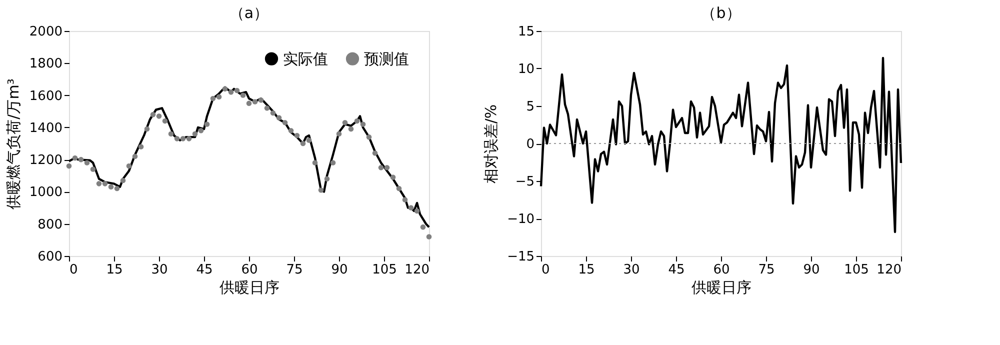 This screenshot has height=345, width=1000. I want to click on chart-title: （b）, so click(721, 13).